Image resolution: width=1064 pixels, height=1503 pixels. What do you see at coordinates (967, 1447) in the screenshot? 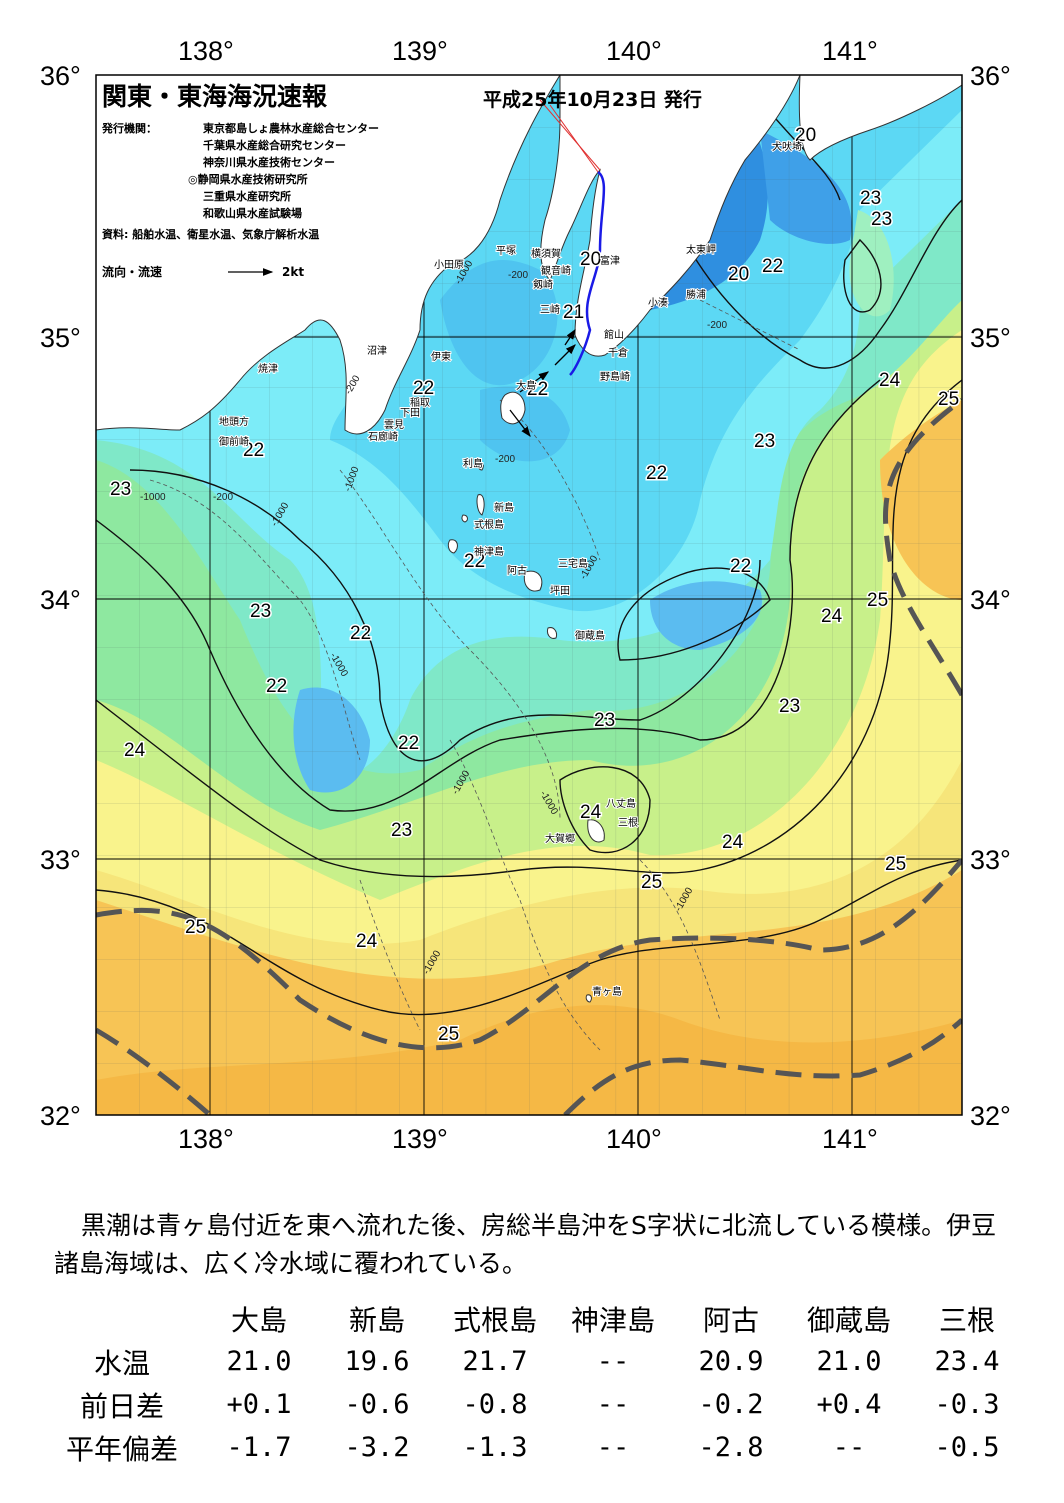
I see `table-cell: -0.5` at bounding box center [967, 1447].